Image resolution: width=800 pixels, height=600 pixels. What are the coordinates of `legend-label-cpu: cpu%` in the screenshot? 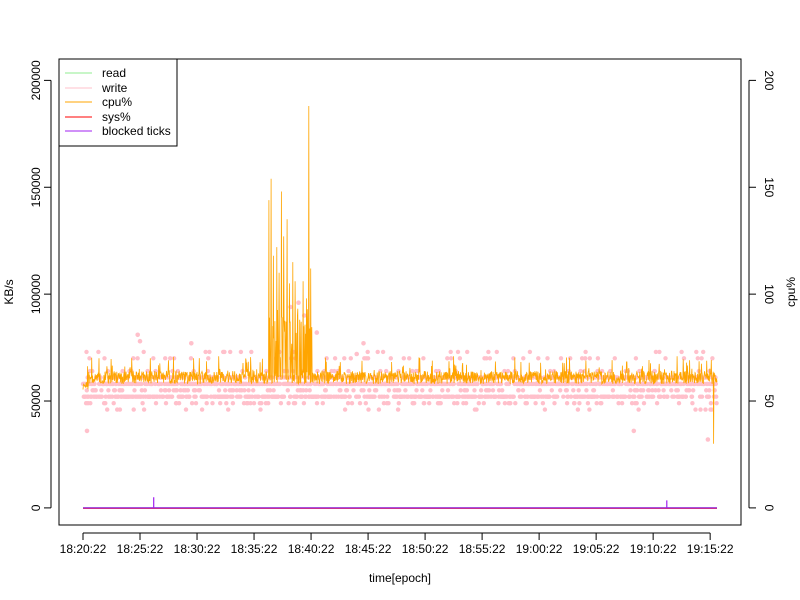 It's located at (117, 102).